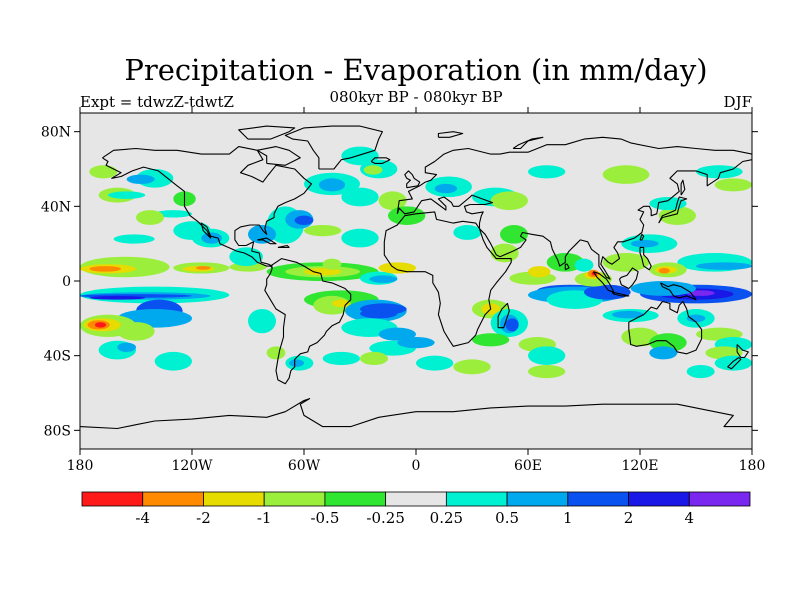 The height and width of the screenshot is (600, 800). Describe the element at coordinates (57, 357) in the screenshot. I see `y-tick-label: 40S` at that location.